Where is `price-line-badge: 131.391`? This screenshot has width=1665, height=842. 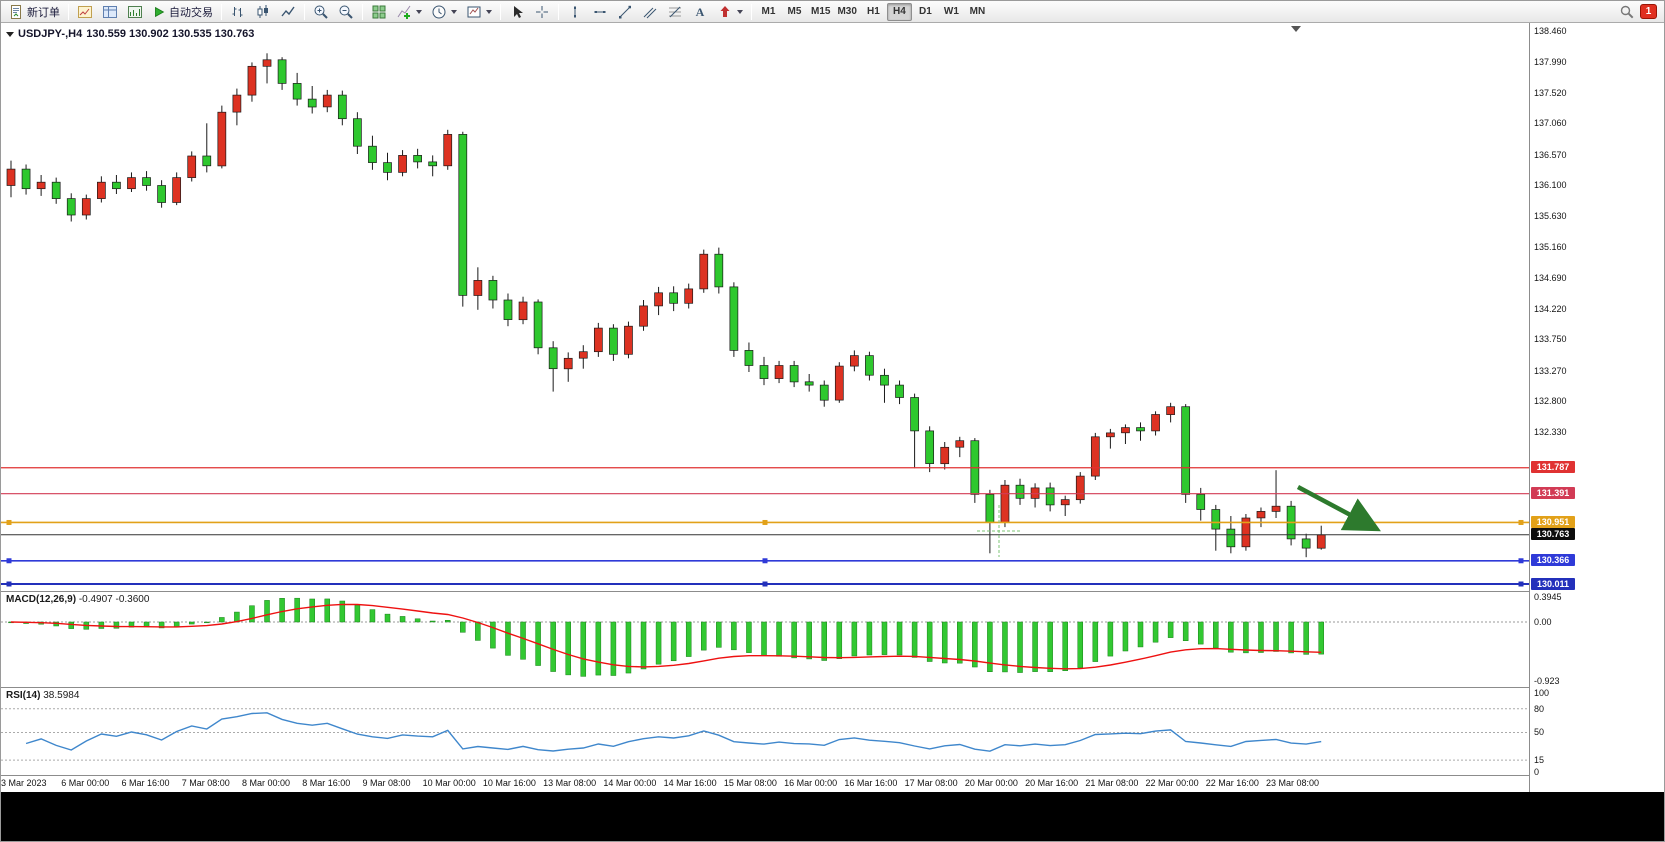
price-line-badge: 131.391 is located at coordinates (1553, 493).